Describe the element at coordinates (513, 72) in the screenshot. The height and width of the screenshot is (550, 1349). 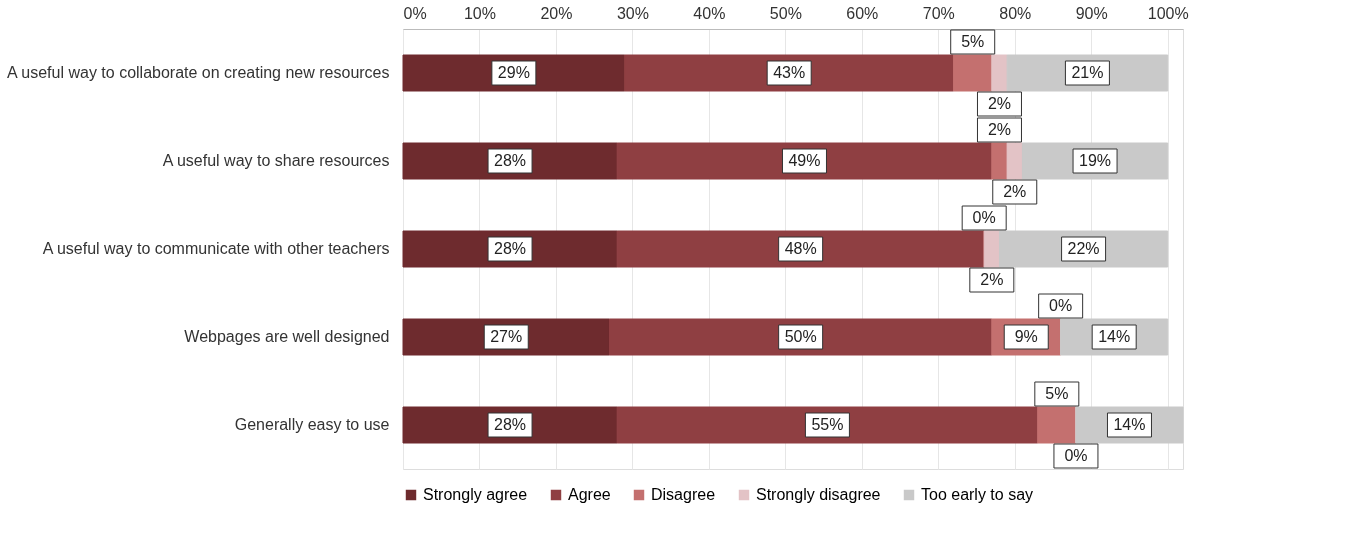
I see `data-label: 29%` at that location.